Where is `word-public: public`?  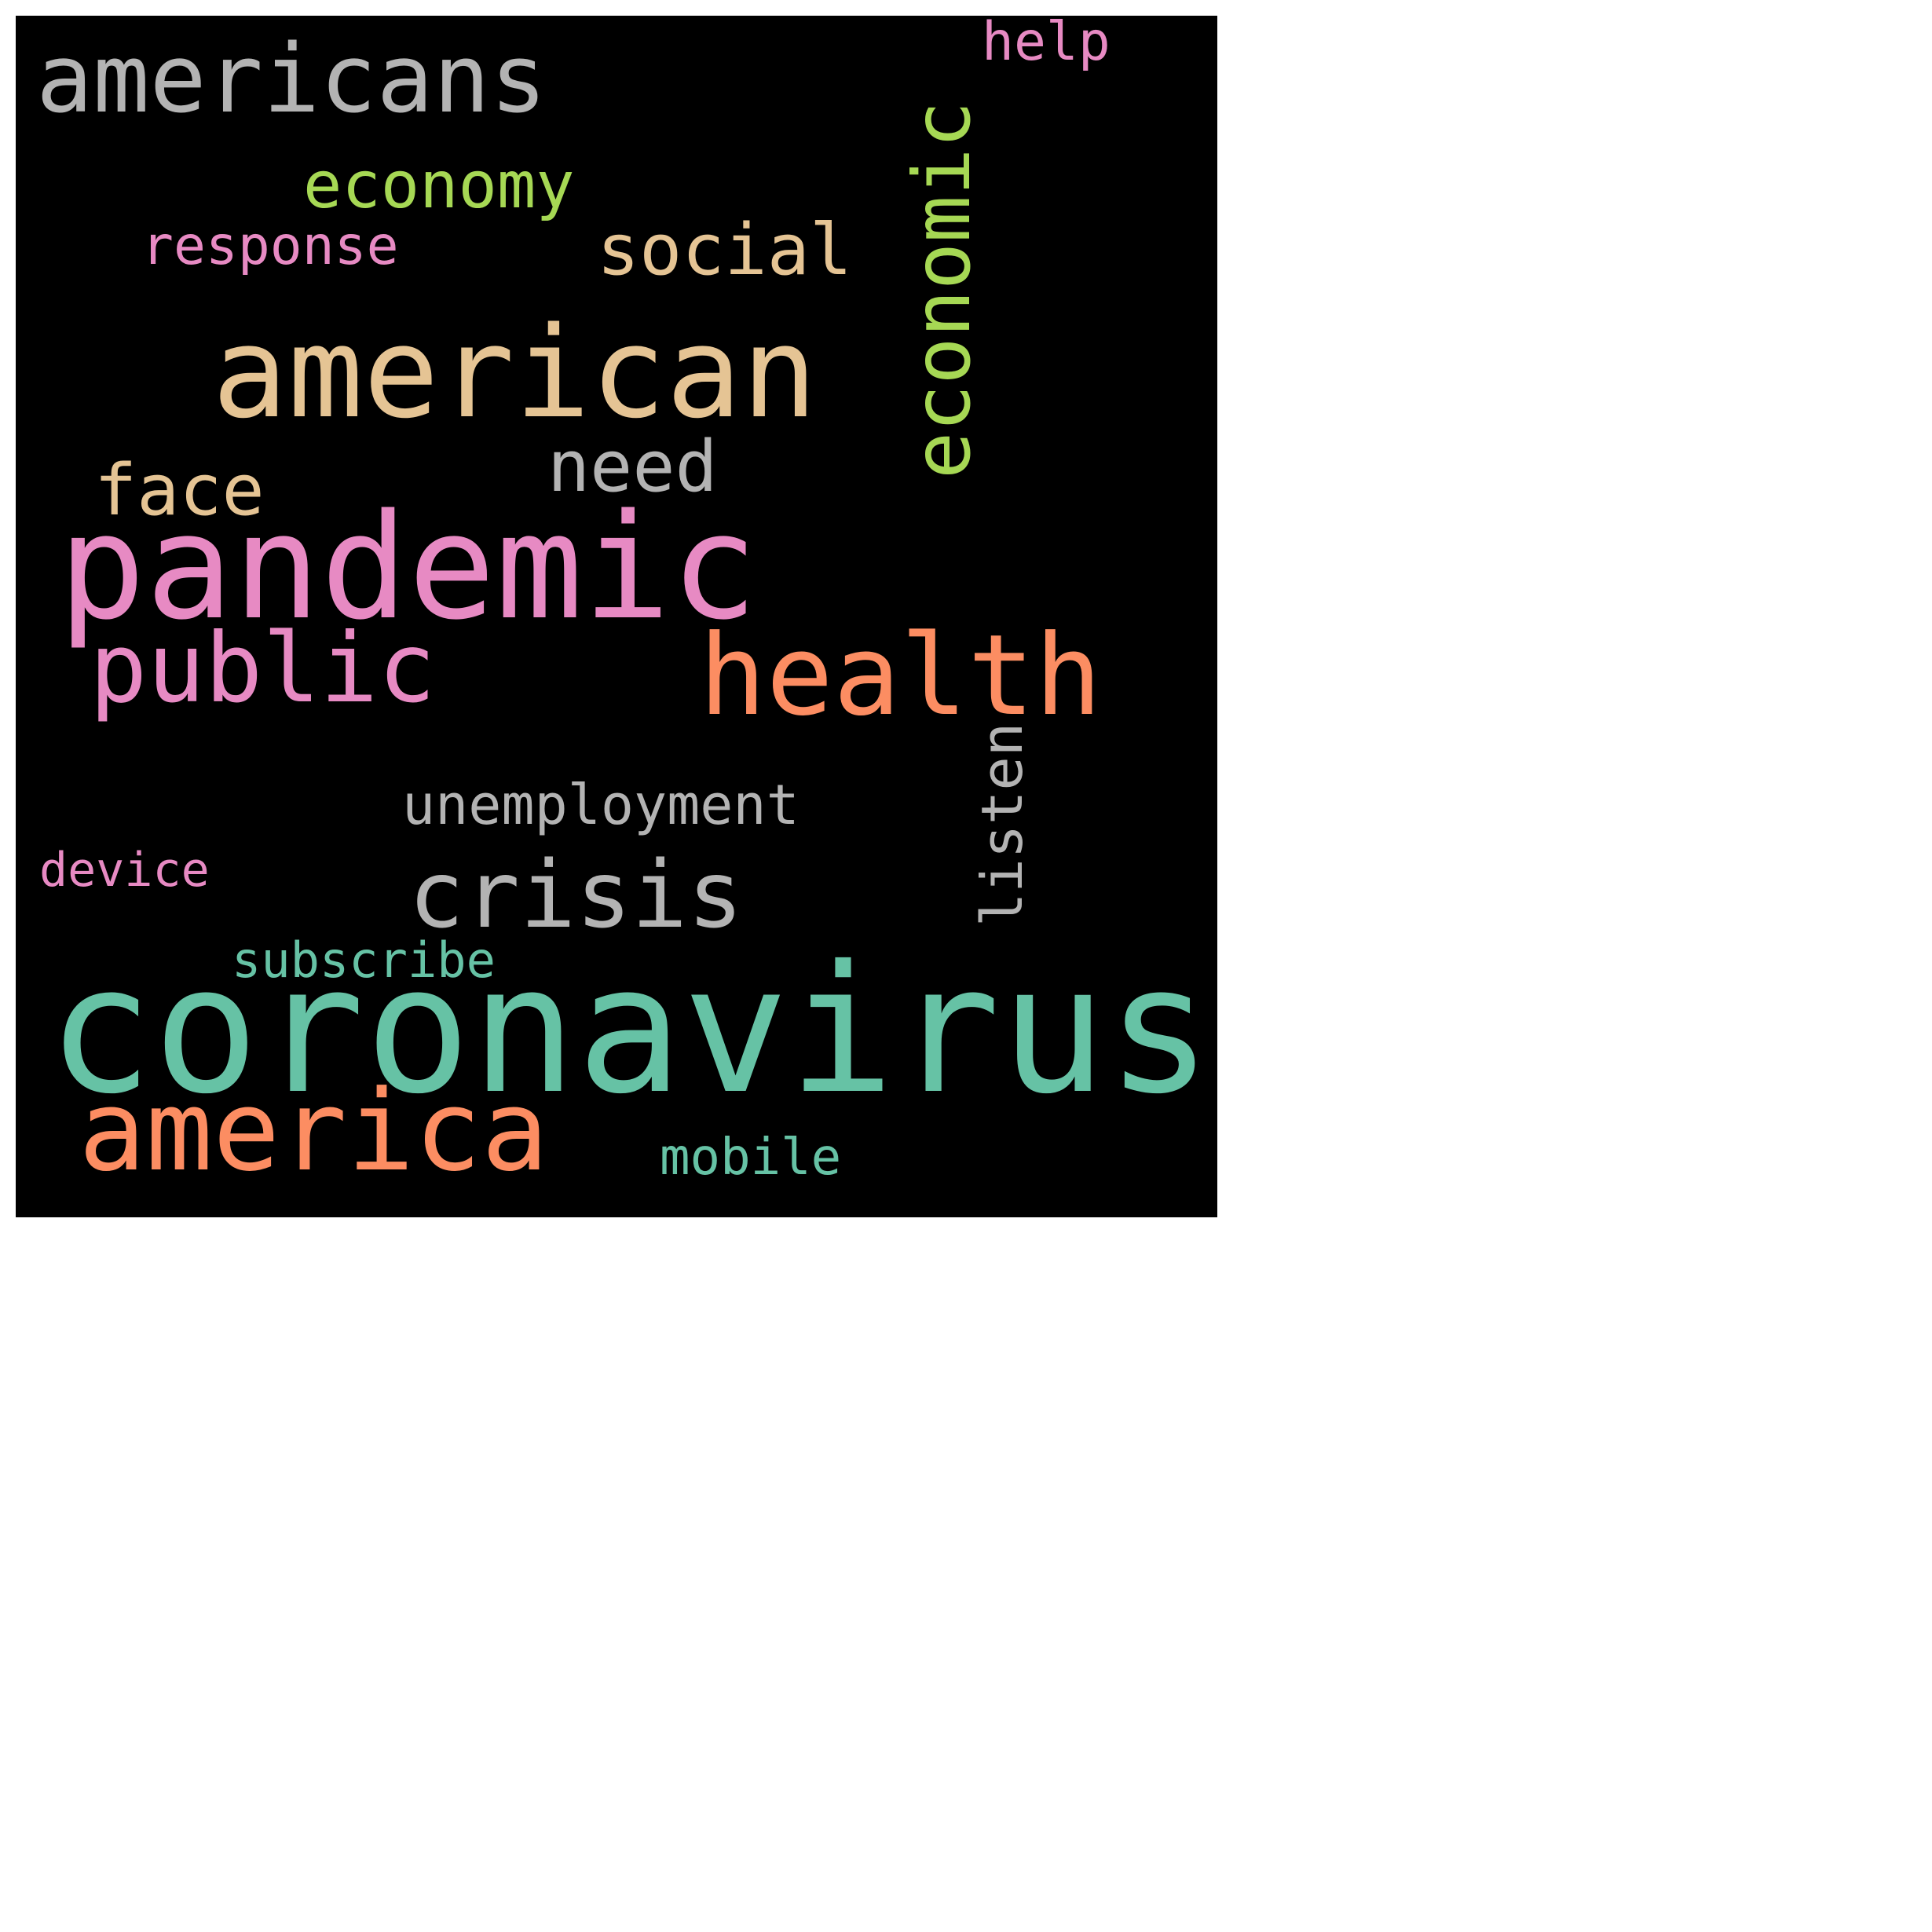
word-public: public is located at coordinates (263, 669).